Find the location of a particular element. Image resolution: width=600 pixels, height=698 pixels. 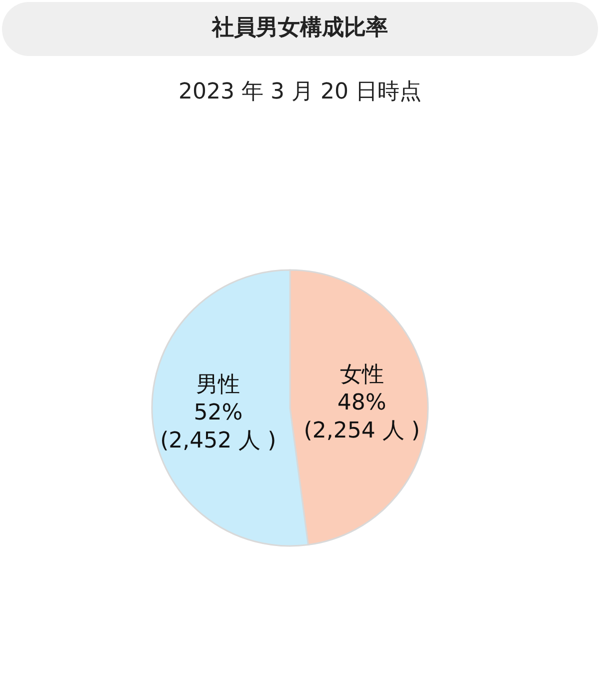

data-label: 48% (2,254 人 ) is located at coordinates (362, 417).